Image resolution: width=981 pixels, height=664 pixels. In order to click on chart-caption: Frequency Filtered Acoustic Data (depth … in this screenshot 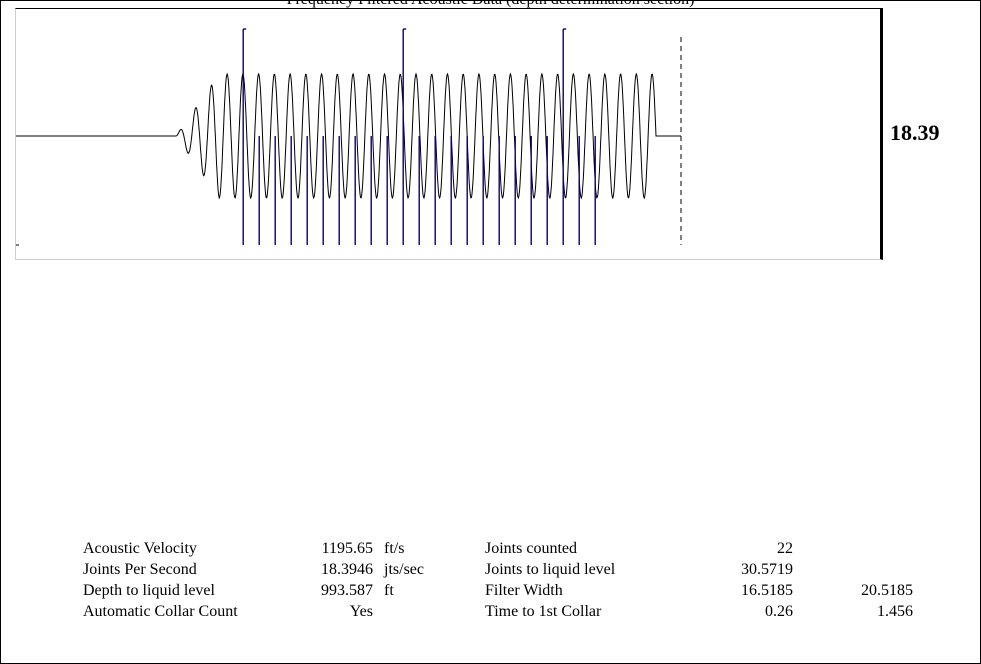, I will do `click(490, 4)`.